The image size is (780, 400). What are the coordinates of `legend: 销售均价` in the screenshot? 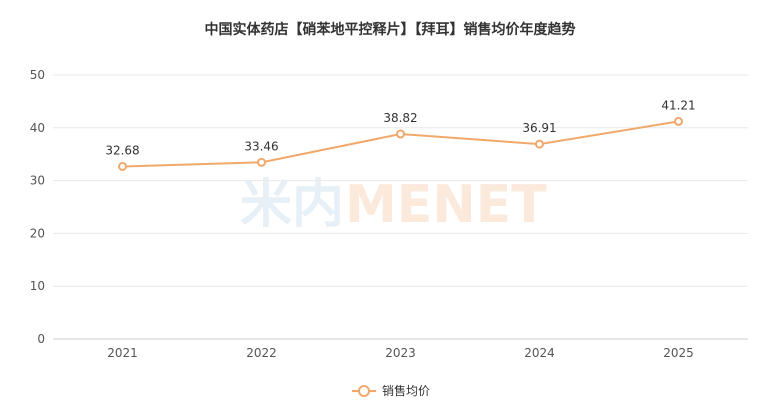 It's located at (391, 390).